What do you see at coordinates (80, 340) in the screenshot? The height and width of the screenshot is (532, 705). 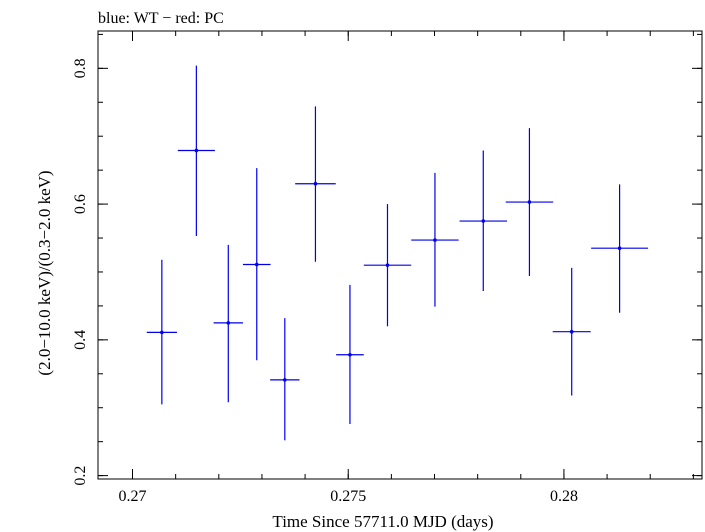 I see `y-tick-label: 0.4` at bounding box center [80, 340].